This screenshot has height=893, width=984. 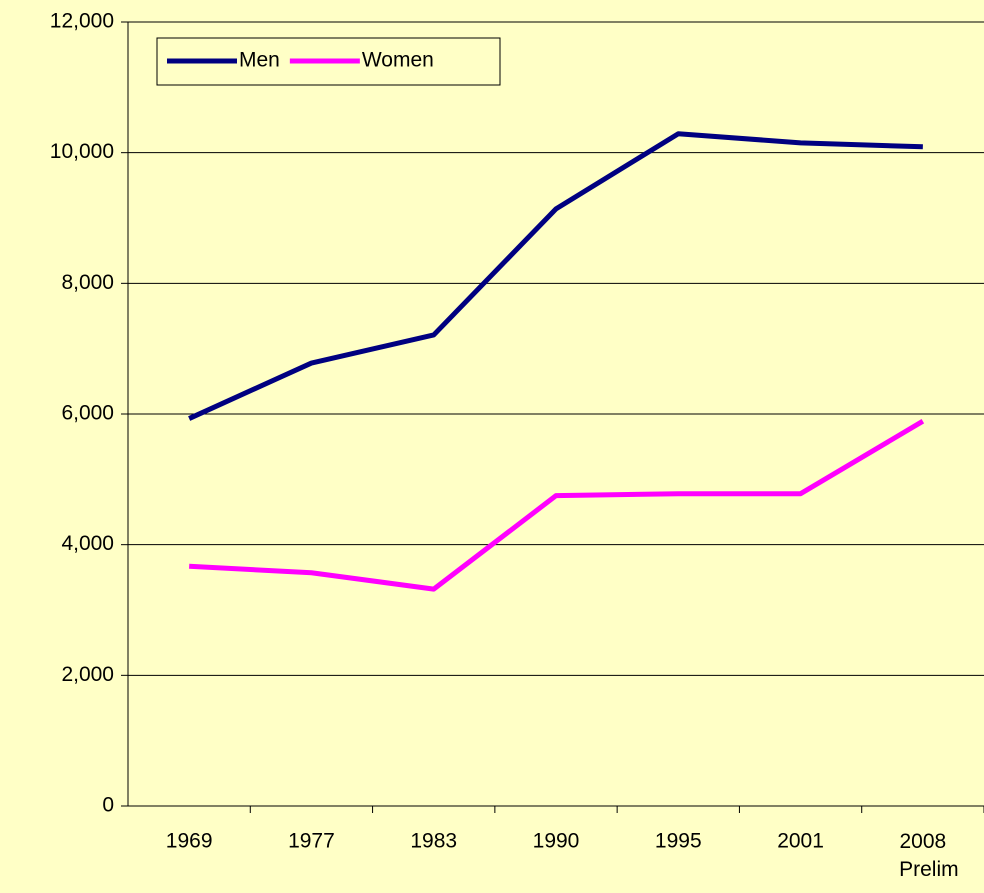 I want to click on y-tick-label: 8,000, so click(x=87, y=282).